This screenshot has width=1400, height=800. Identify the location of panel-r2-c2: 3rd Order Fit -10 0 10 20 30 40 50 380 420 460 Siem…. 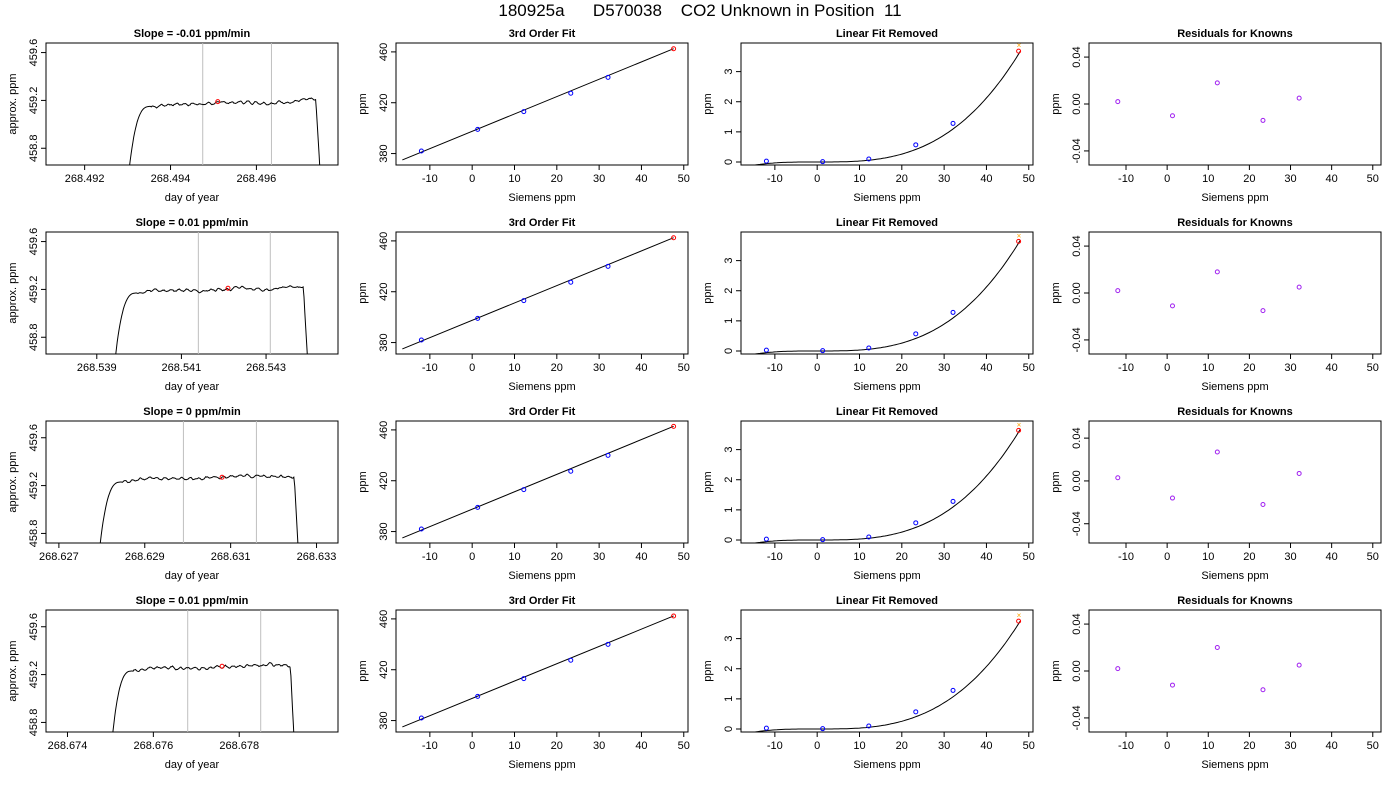
(523, 305).